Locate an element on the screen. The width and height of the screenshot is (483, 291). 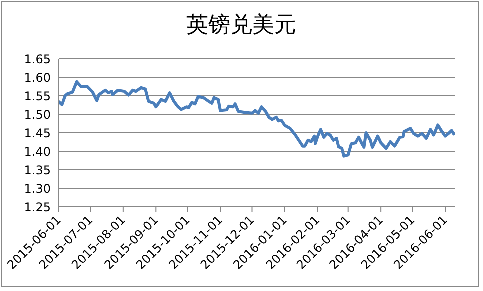
y-tick-label: 1.25 is located at coordinates (37, 207).